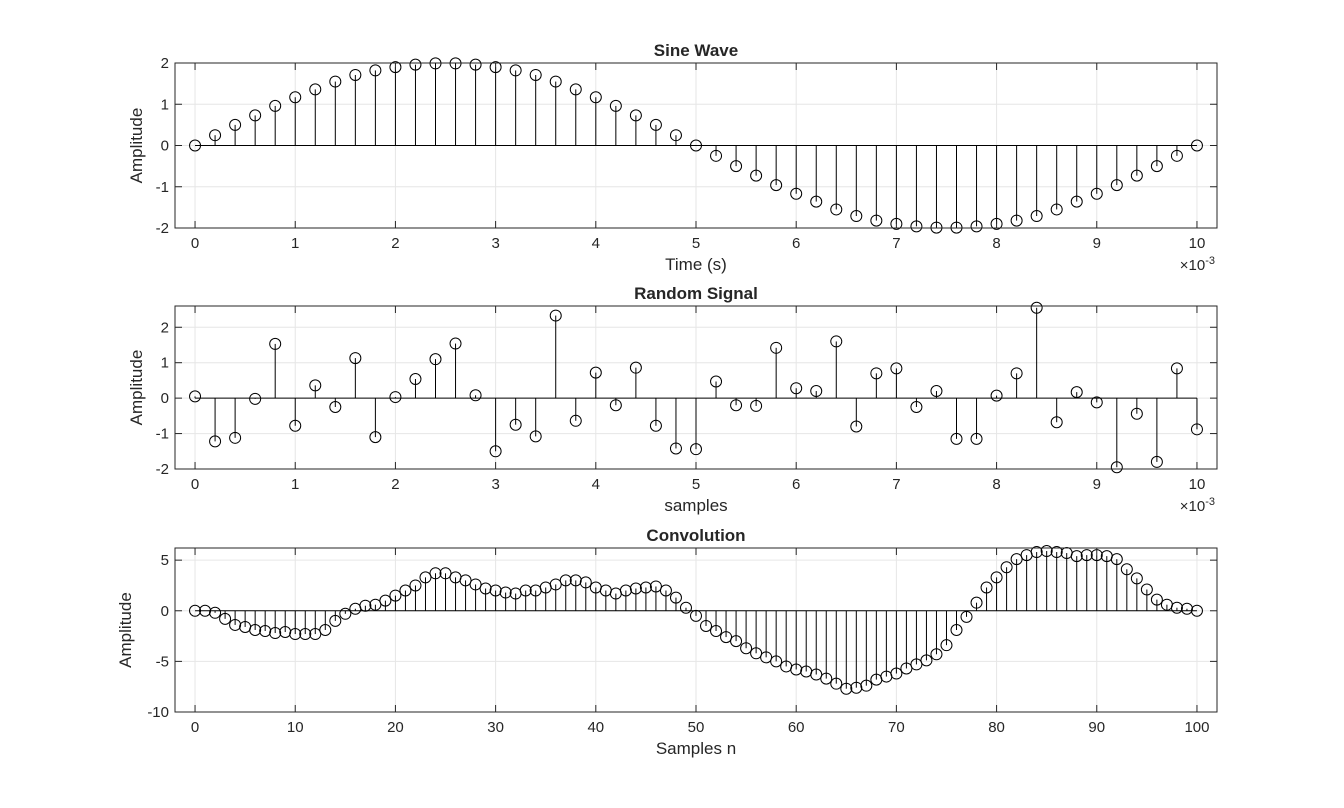  I want to click on x-tick-label: 3, so click(495, 243).